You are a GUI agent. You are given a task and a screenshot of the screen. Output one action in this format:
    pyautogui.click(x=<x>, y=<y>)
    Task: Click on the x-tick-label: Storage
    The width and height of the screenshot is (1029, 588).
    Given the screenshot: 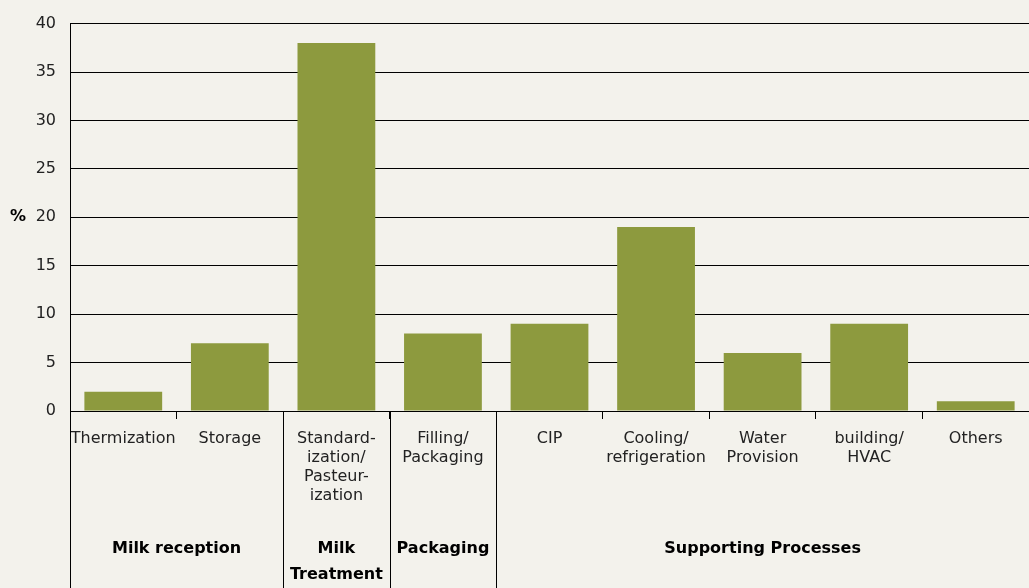 What is the action you would take?
    pyautogui.click(x=230, y=437)
    